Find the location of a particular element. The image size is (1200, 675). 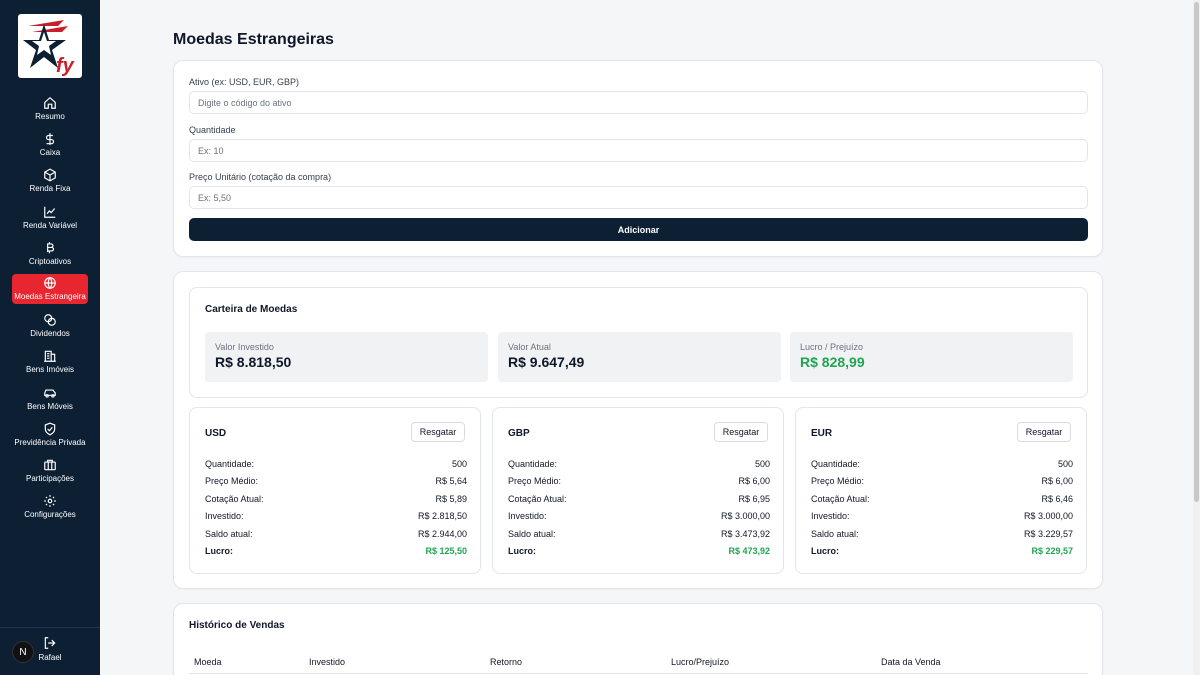

row-label: Cotação Atual: is located at coordinates (537, 499).